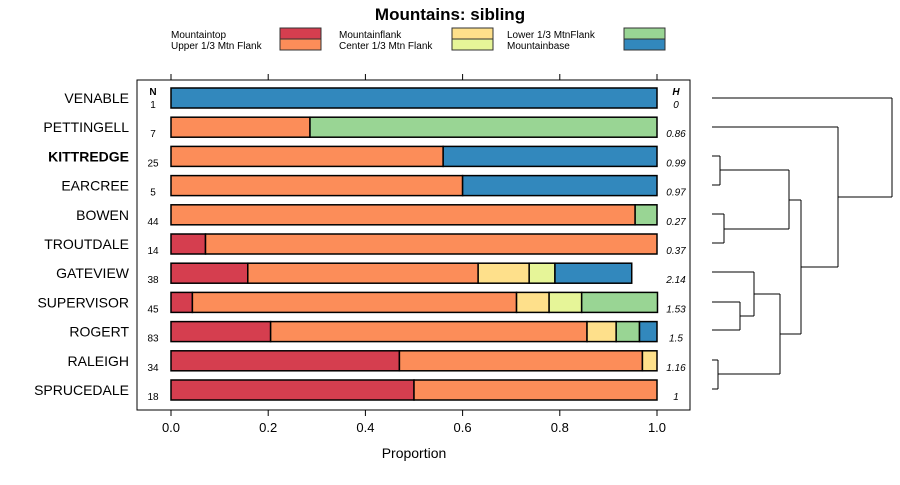  I want to click on x-tick-label: 0.2, so click(268, 427).